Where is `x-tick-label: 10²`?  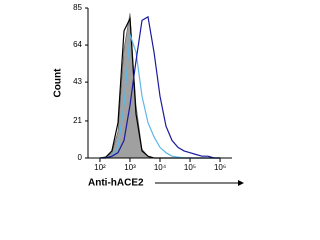 x-tick-label: 10² is located at coordinates (100, 167).